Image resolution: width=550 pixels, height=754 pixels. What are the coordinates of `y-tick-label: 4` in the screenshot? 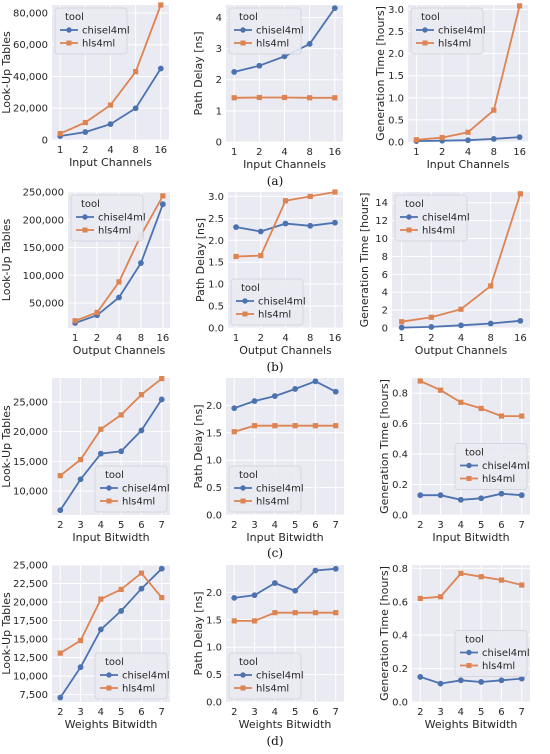 It's located at (219, 18).